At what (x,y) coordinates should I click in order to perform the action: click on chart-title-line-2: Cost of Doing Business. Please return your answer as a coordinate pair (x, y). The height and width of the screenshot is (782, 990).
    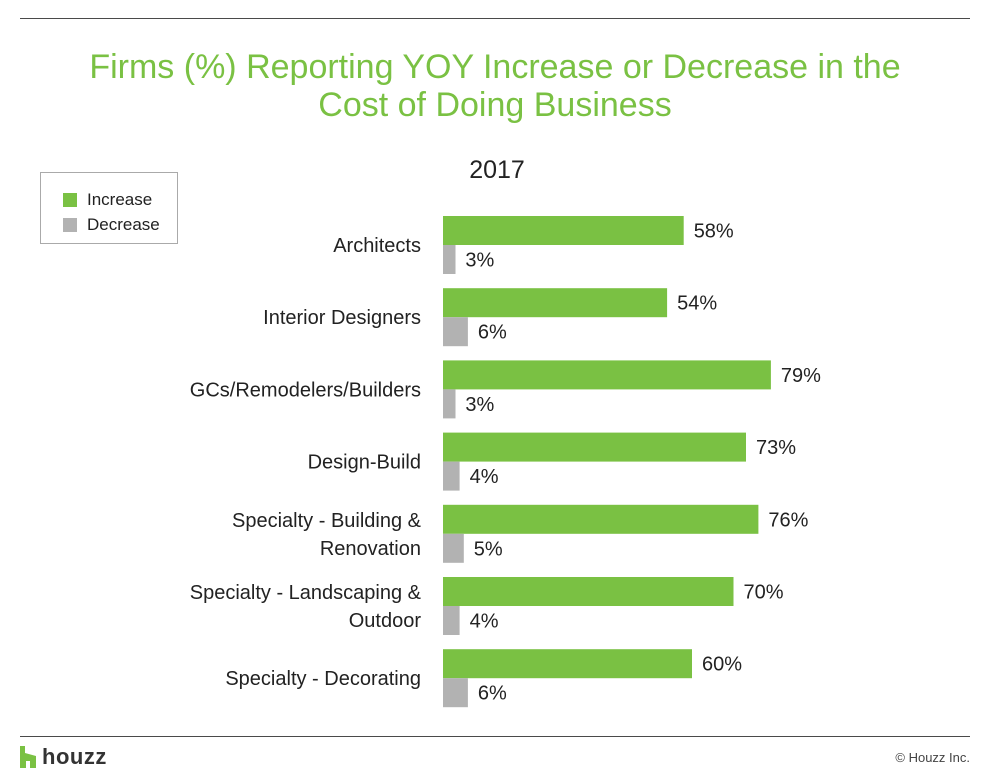
    Looking at the image, I should click on (495, 105).